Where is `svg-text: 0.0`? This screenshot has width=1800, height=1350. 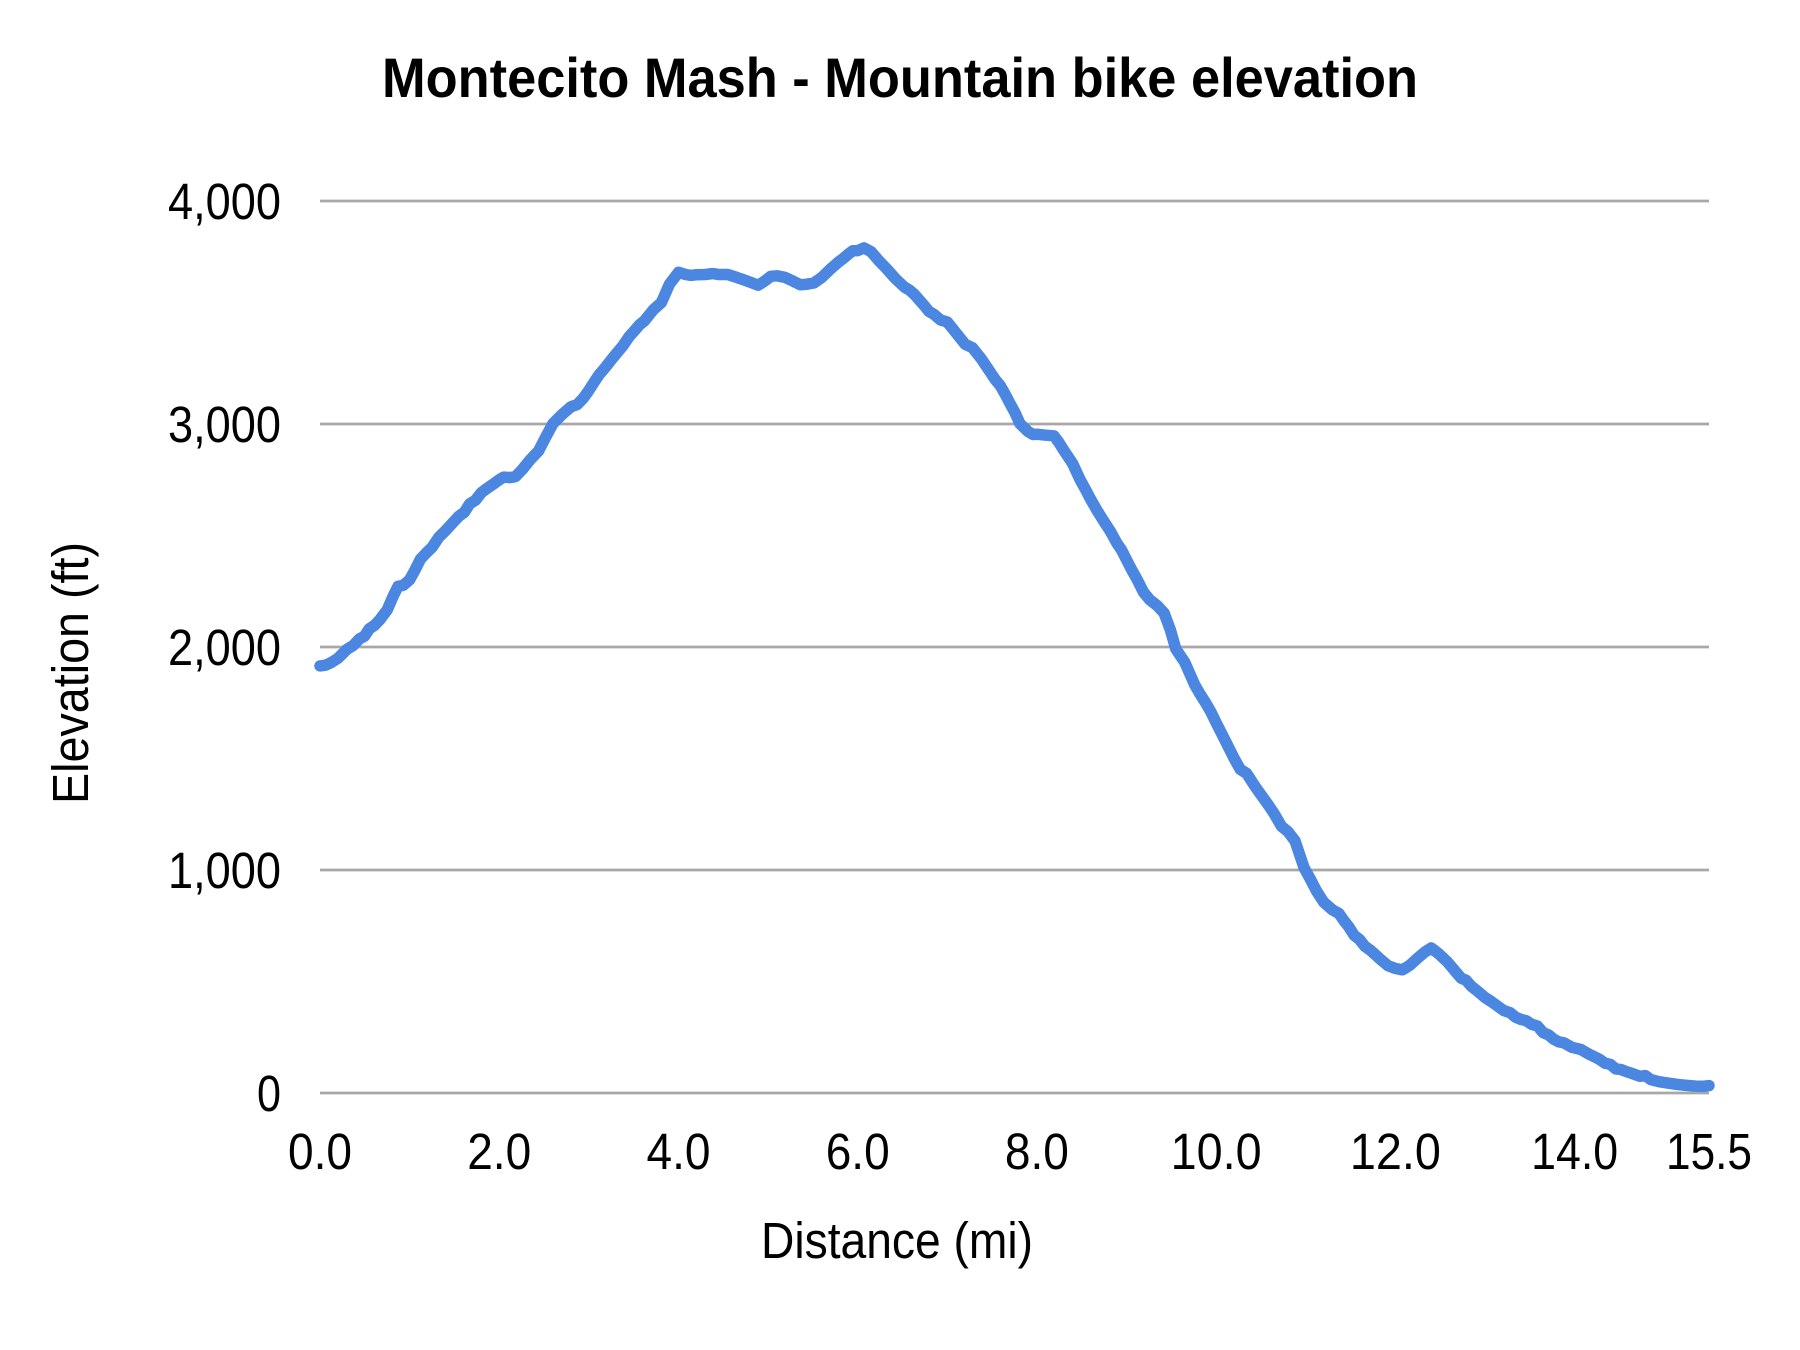
svg-text: 0.0 is located at coordinates (320, 1151).